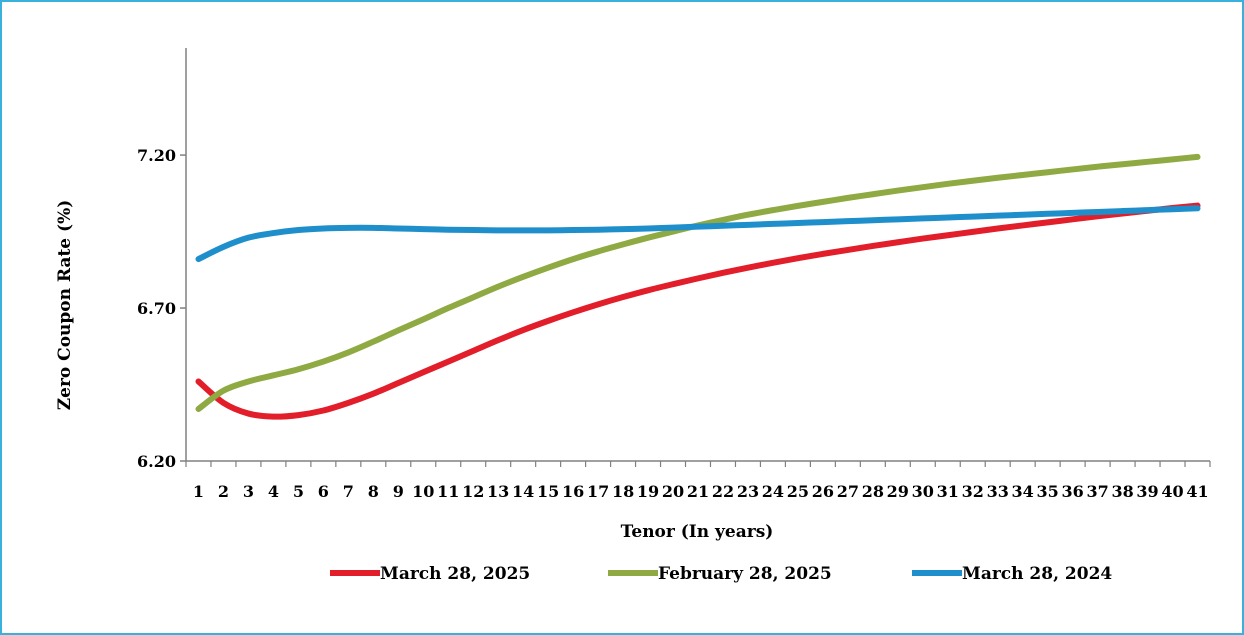 The image size is (1244, 635). What do you see at coordinates (598, 491) in the screenshot?
I see `x-tick-label: 17` at bounding box center [598, 491].